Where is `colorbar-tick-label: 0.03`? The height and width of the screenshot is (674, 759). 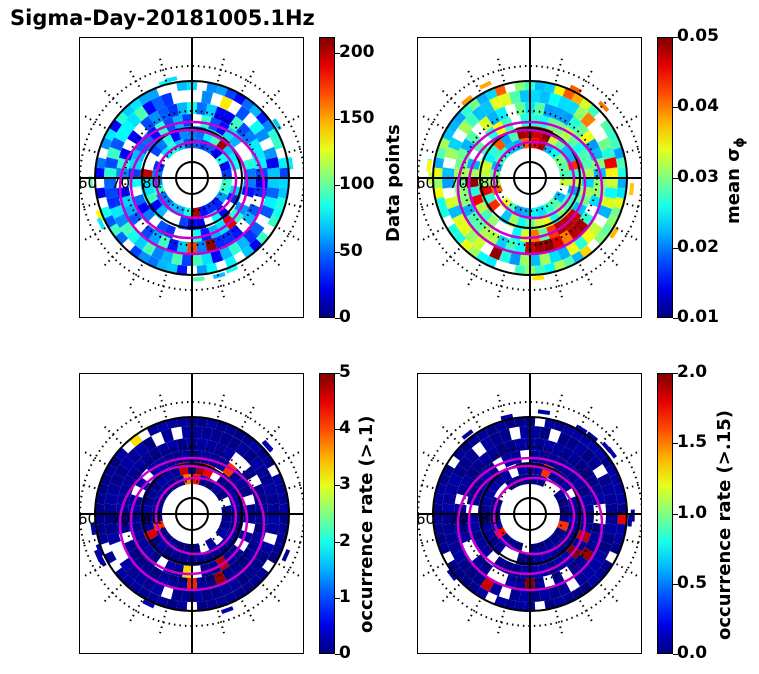
colorbar-tick-label: 0.03 is located at coordinates (698, 176).